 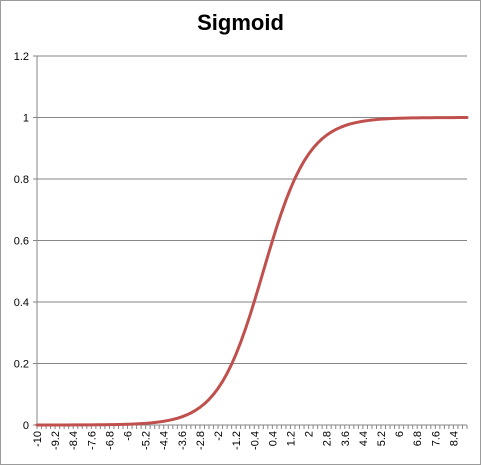 I want to click on x-tick-label: -2.8, so click(x=201, y=440).